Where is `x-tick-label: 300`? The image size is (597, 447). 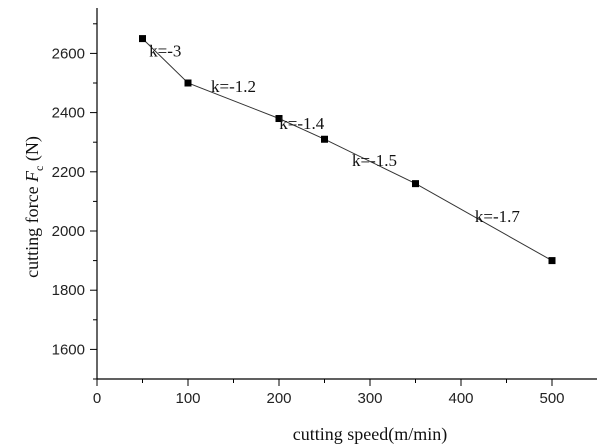
x-tick-label: 300 is located at coordinates (369, 398).